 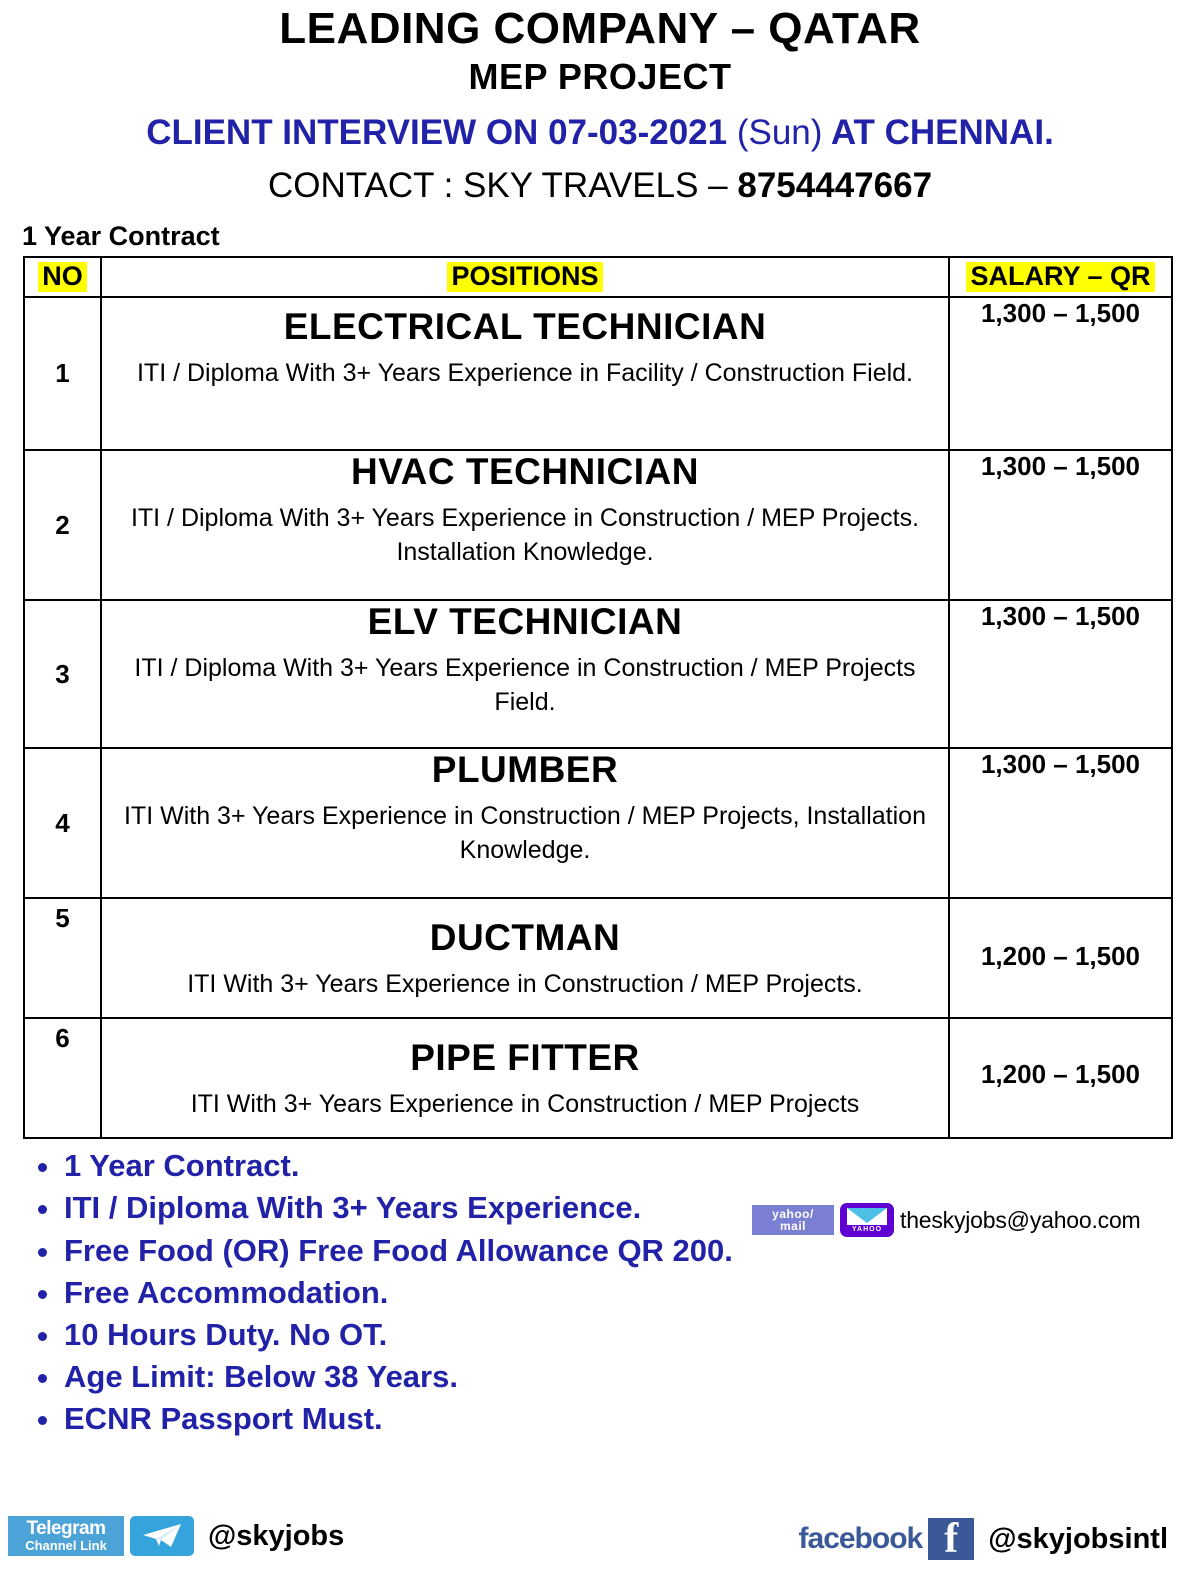 I want to click on facebook-handle: @skyjobsintl, so click(x=1078, y=1538).